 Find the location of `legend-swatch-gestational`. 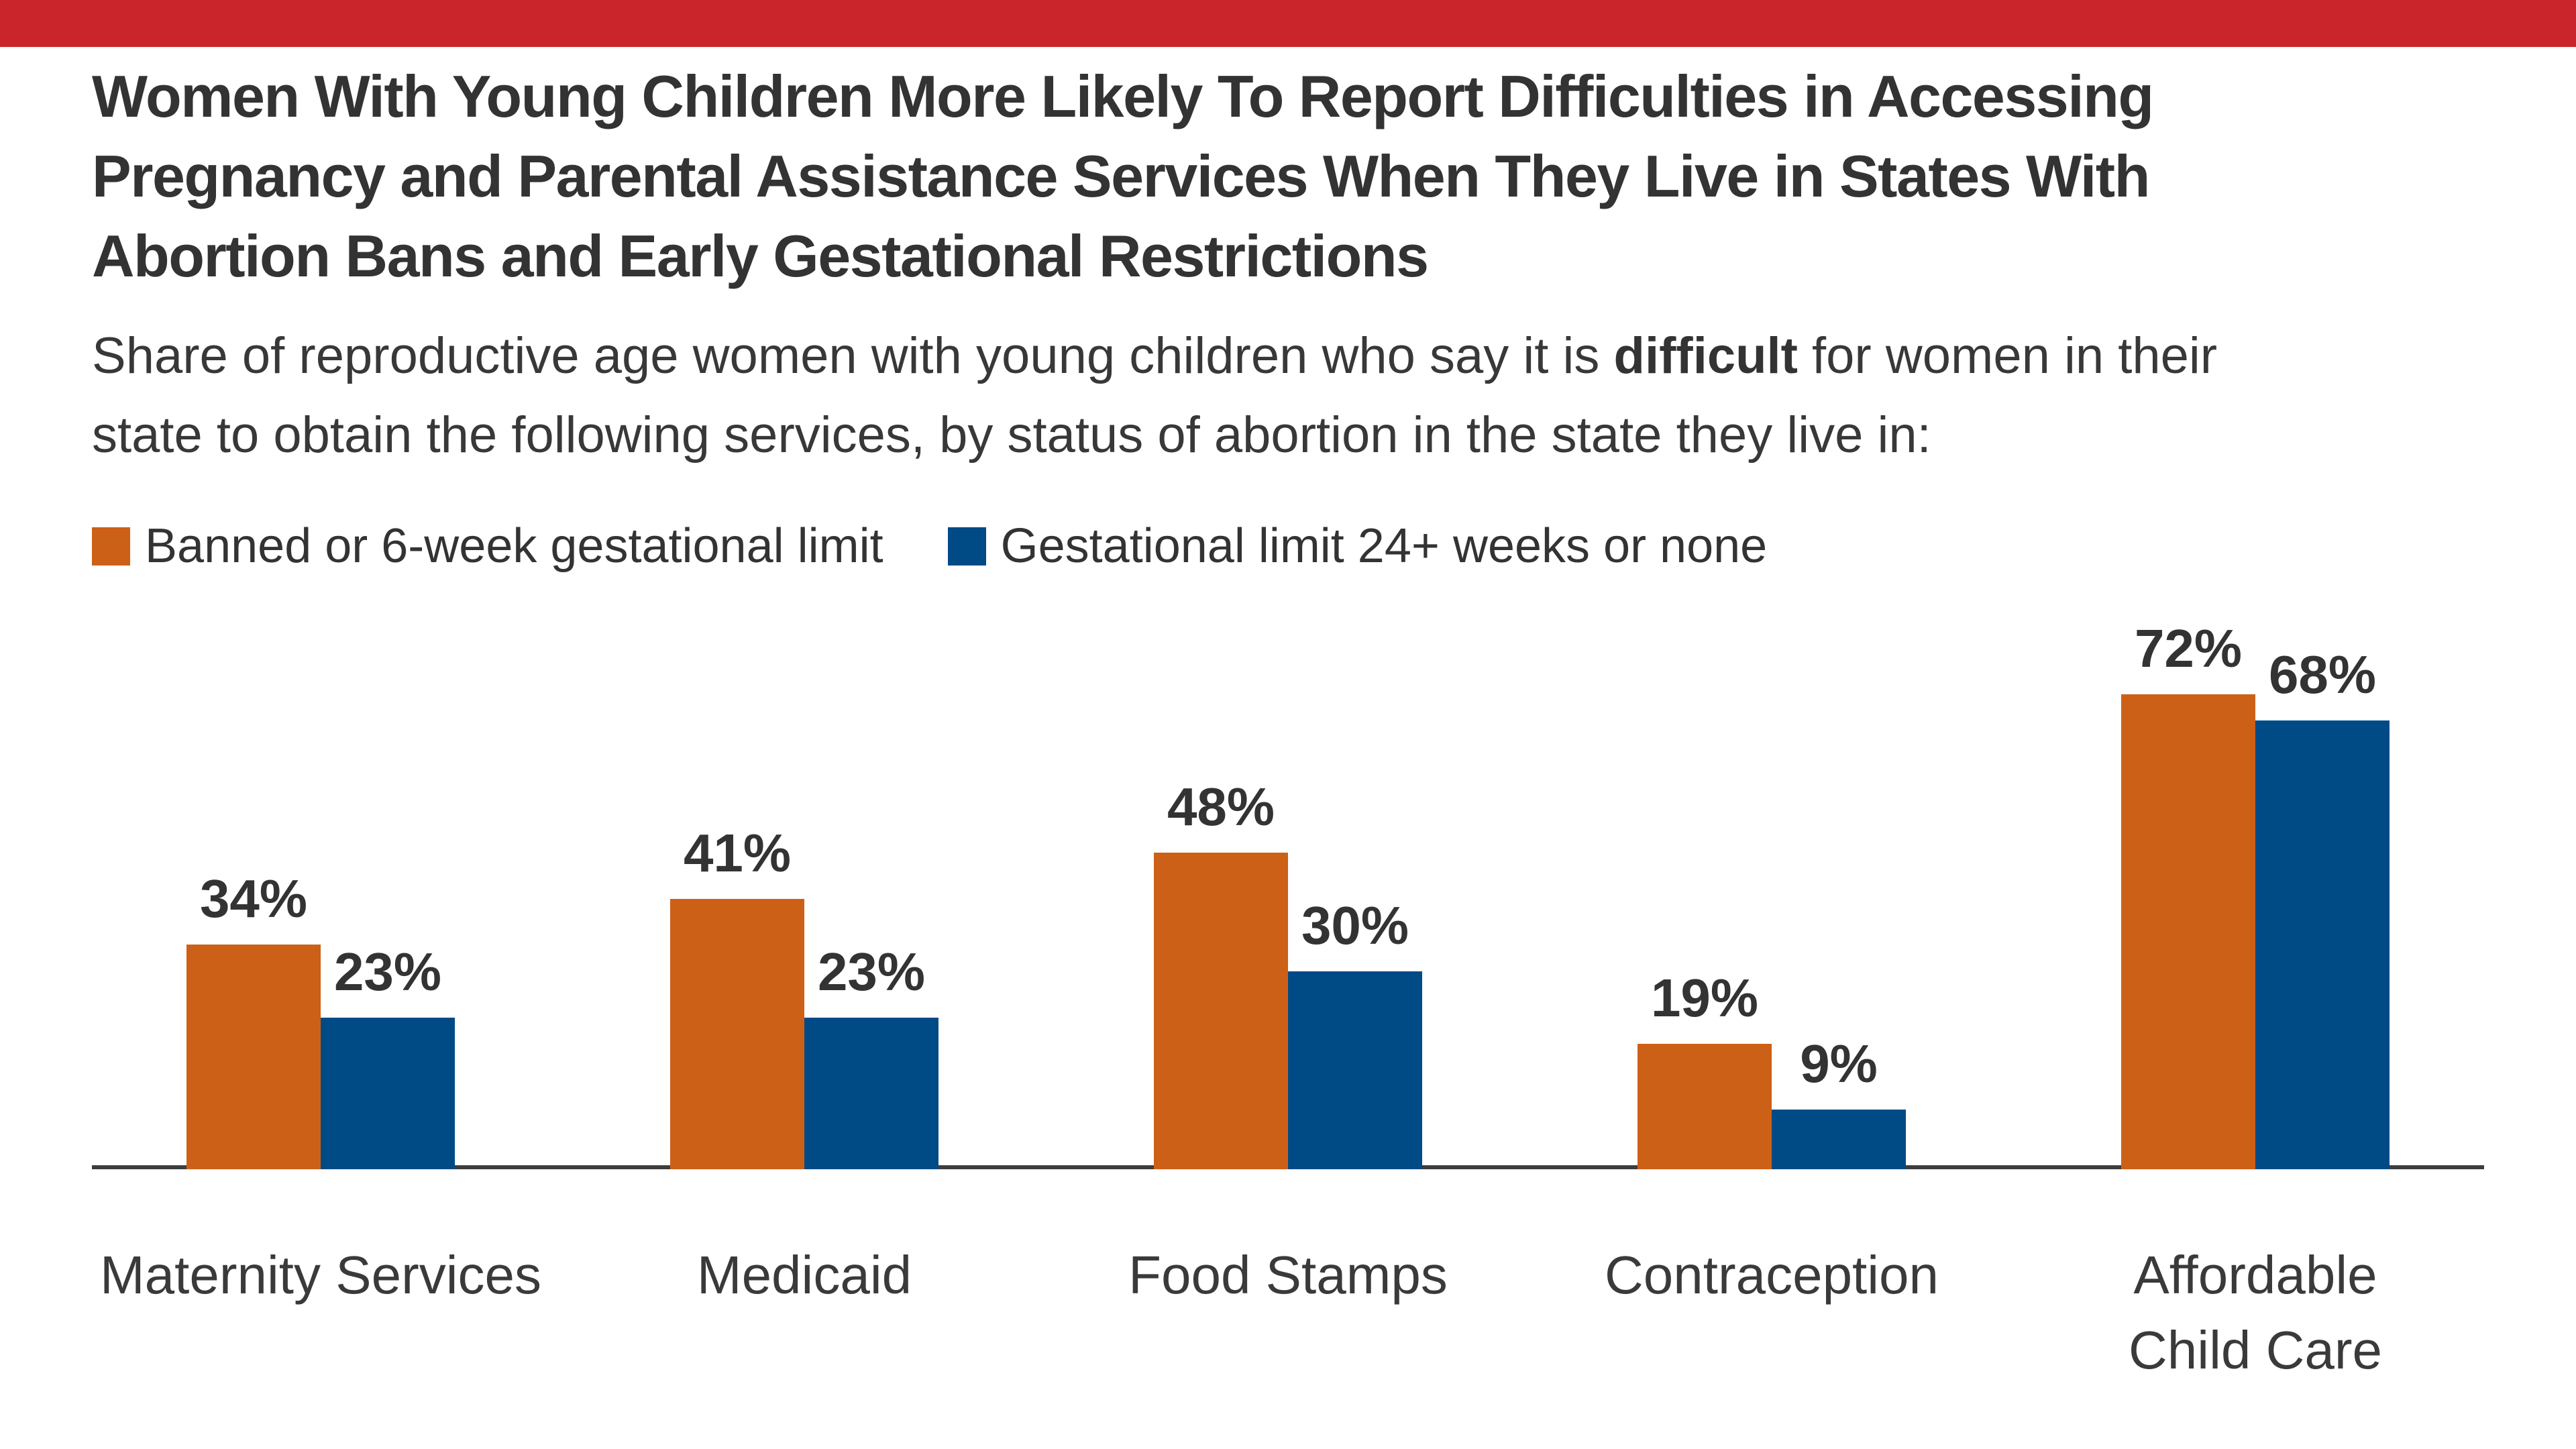

legend-swatch-gestational is located at coordinates (966, 546).